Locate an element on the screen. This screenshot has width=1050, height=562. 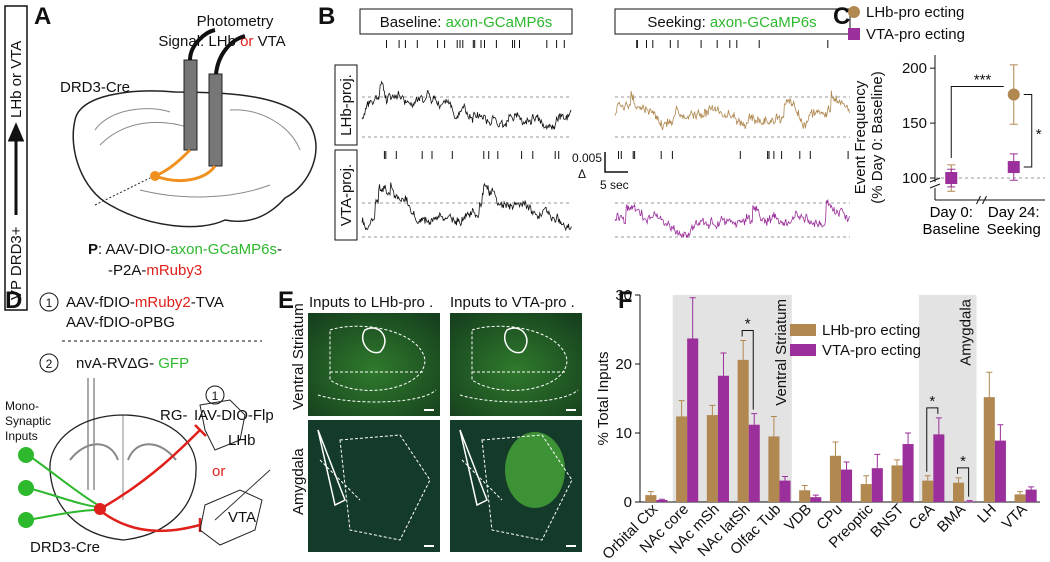
outlines is located at coordinates (448, 433).